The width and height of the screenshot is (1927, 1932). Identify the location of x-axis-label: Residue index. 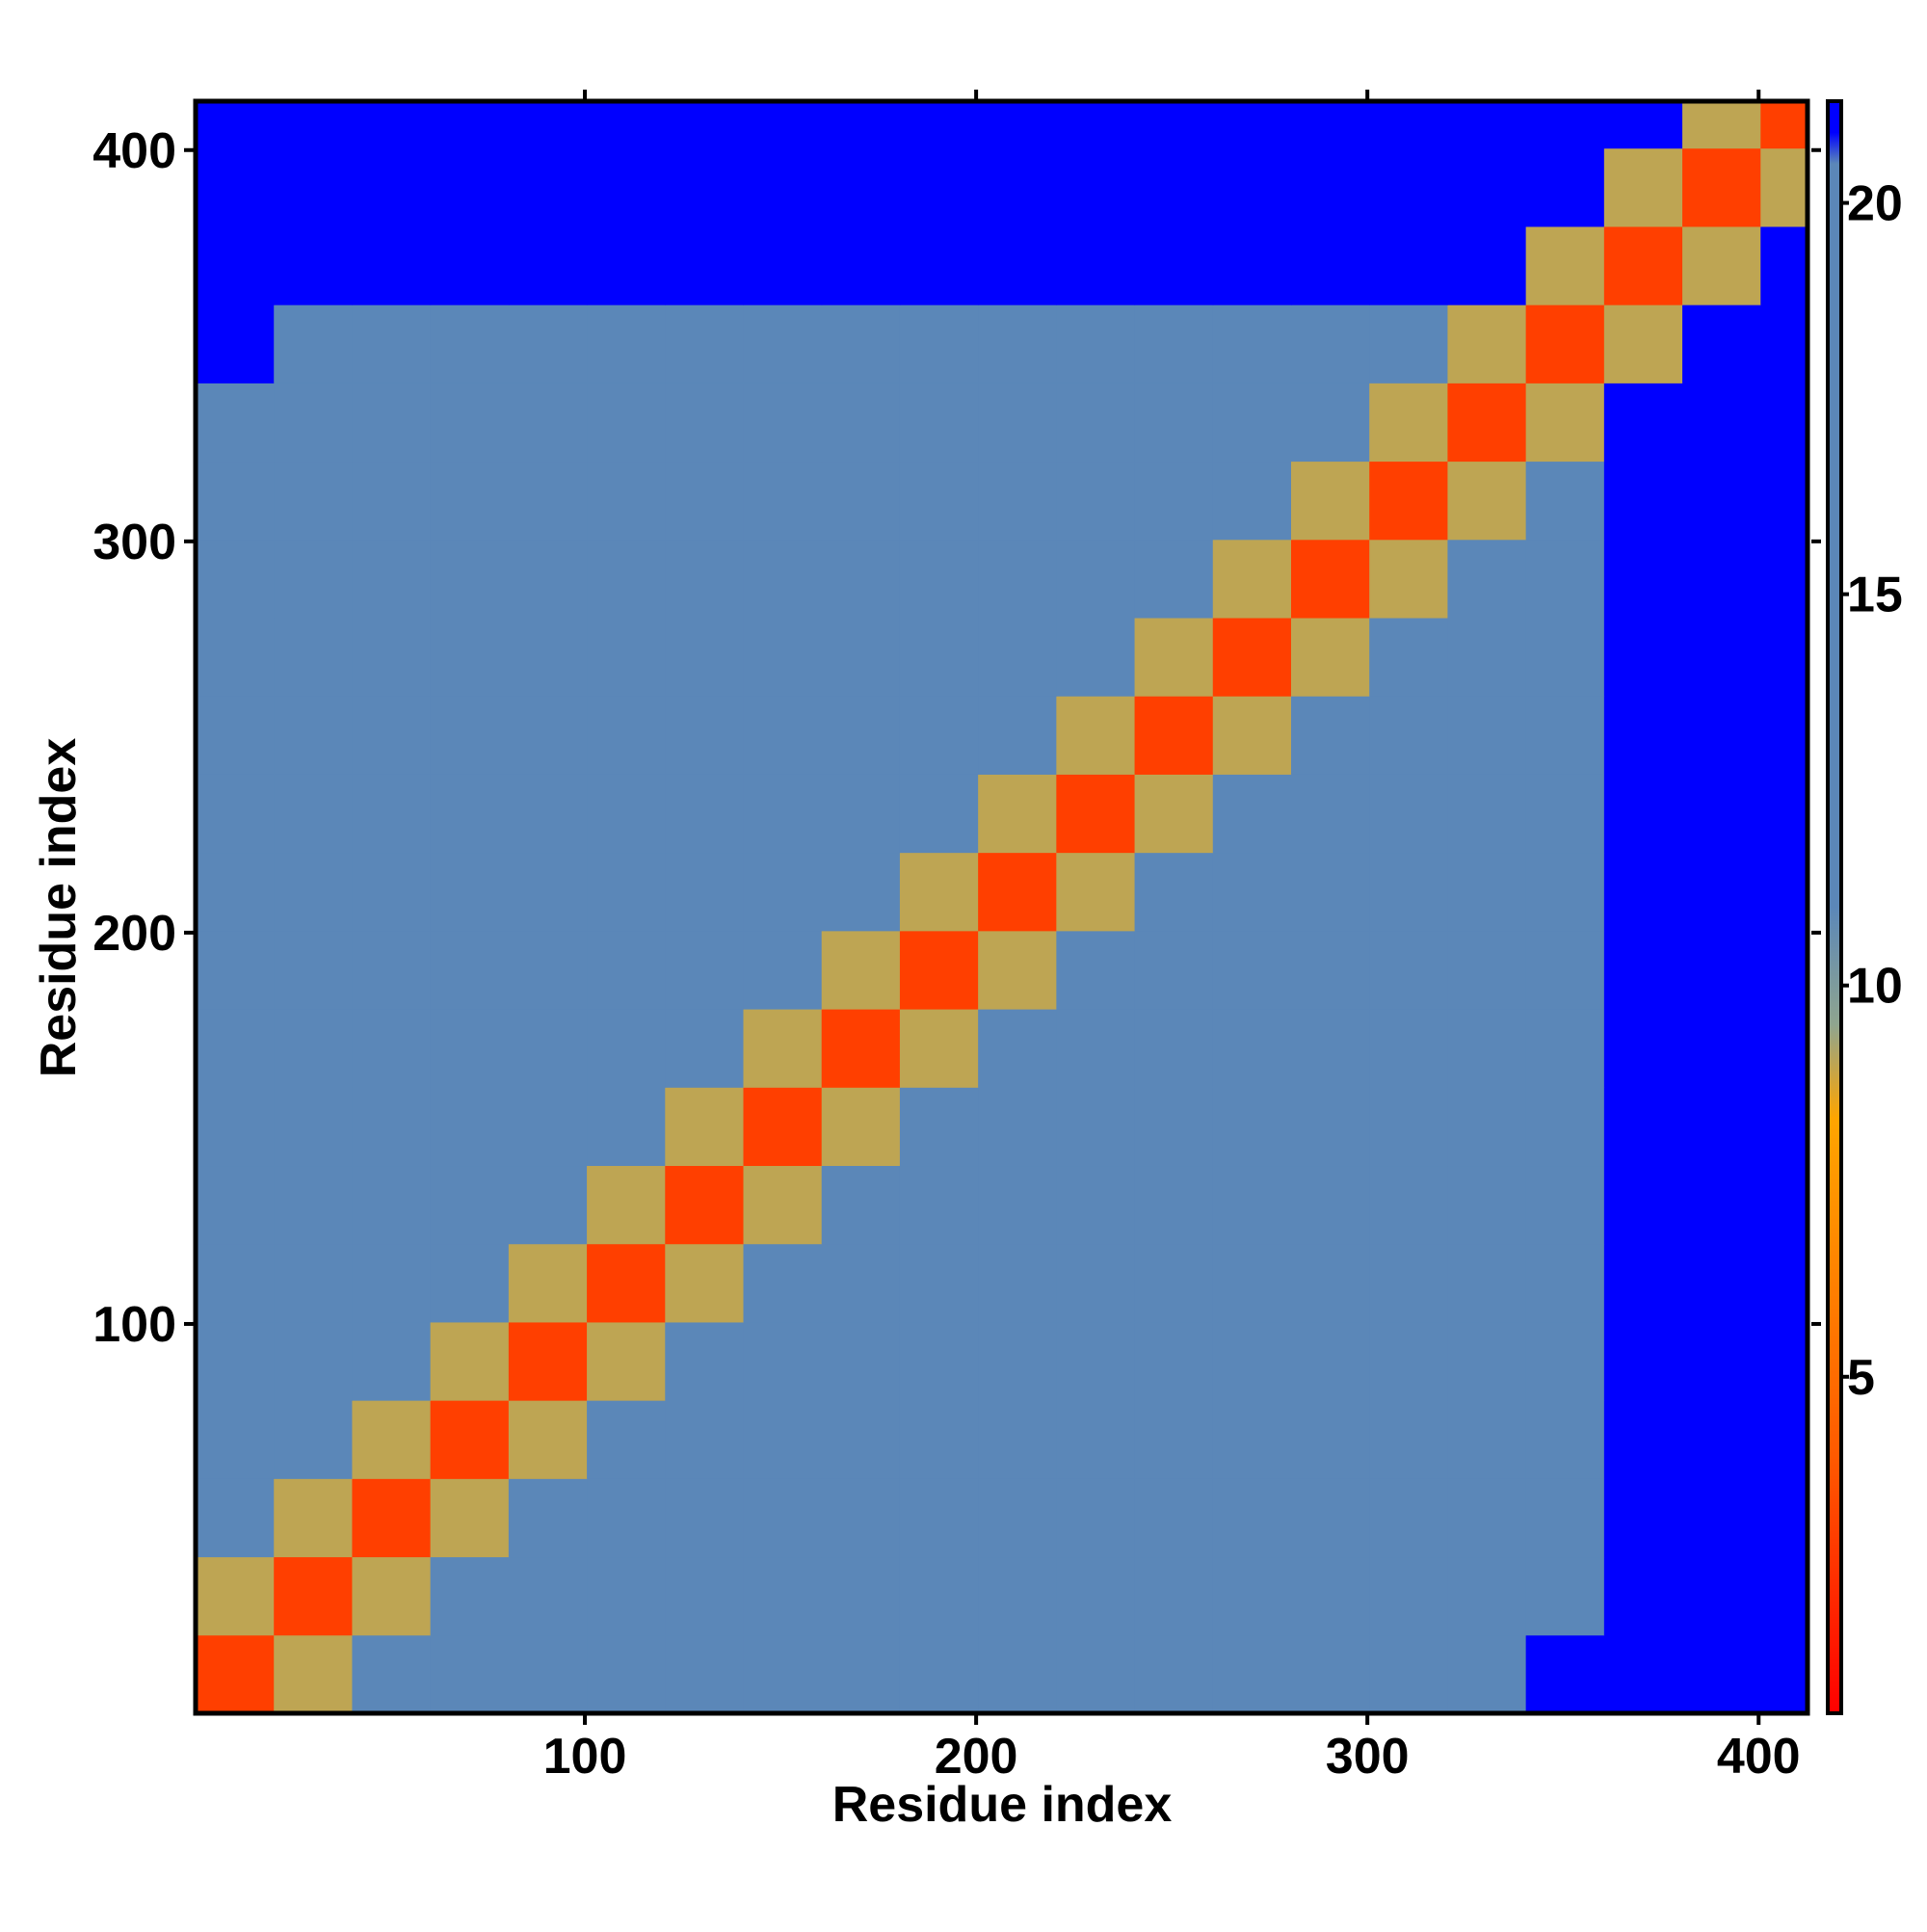
(1003, 1805).